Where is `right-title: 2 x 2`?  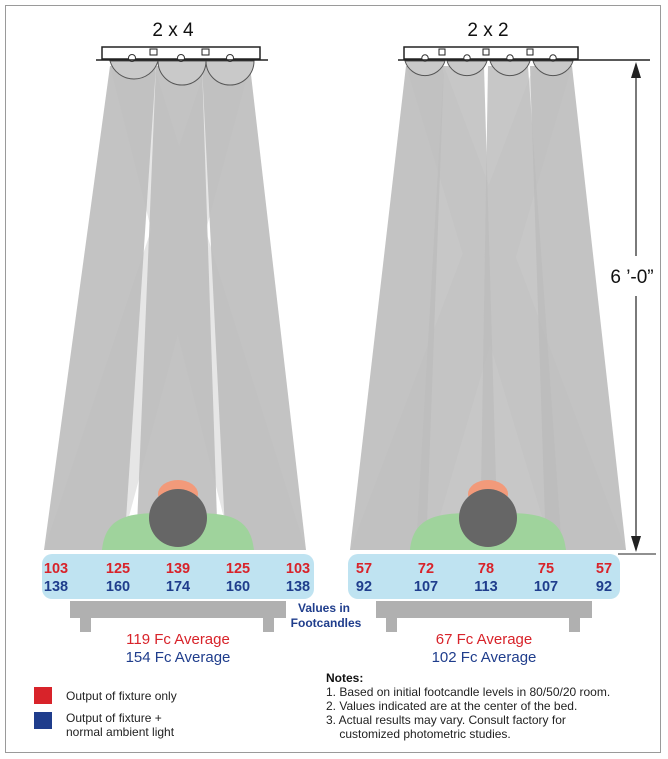 right-title: 2 x 2 is located at coordinates (487, 30).